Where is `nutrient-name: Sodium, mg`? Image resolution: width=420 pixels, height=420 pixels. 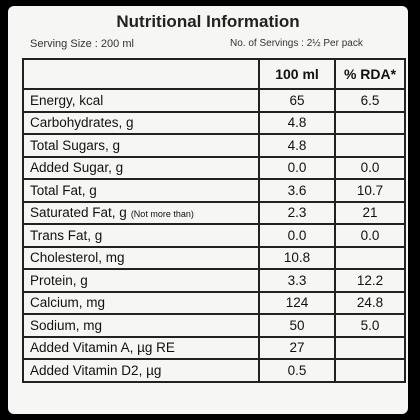 nutrient-name: Sodium, mg is located at coordinates (66, 325).